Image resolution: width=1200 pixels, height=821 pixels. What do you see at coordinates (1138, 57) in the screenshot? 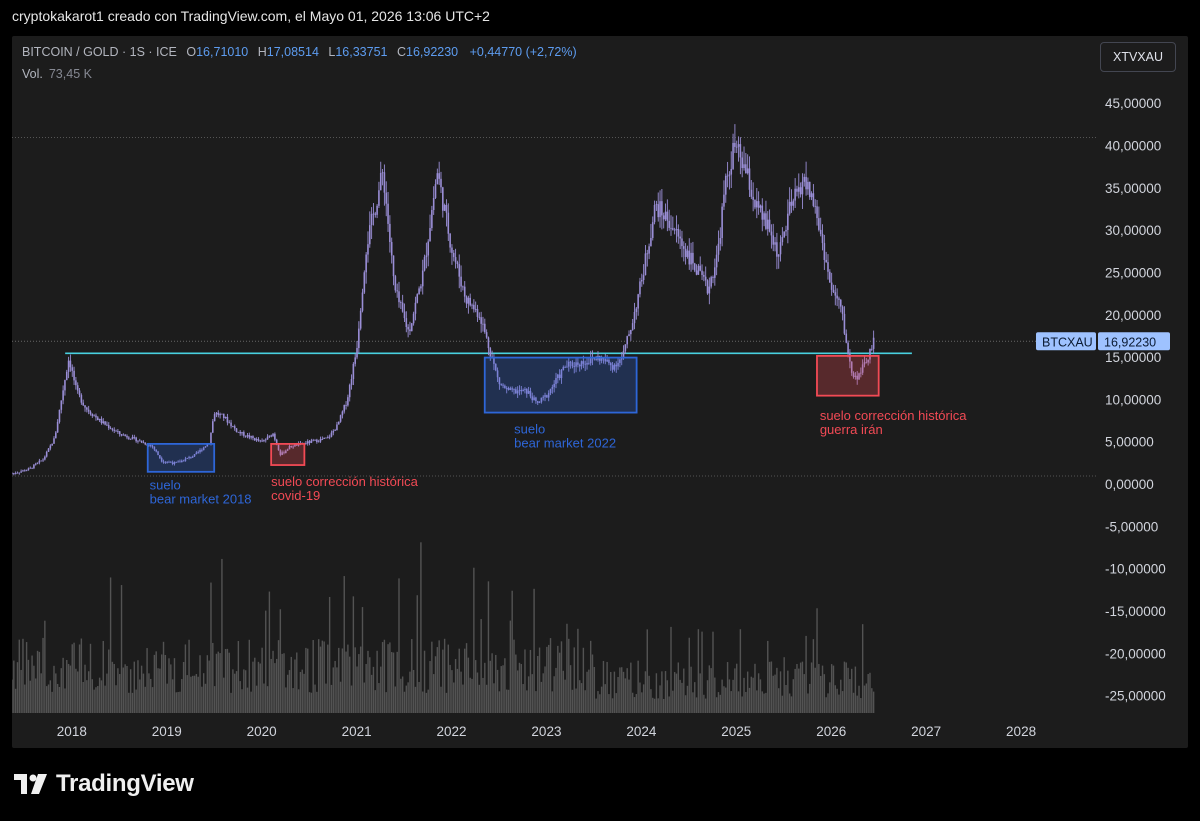
I see `symbol-button: XTVXAU` at bounding box center [1138, 57].